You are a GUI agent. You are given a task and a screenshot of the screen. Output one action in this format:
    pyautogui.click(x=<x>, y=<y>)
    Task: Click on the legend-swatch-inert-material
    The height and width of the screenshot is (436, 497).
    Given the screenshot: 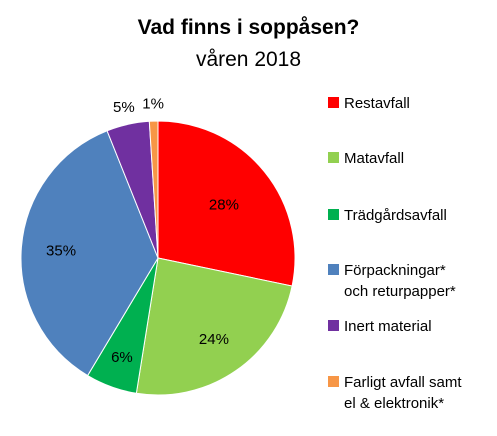 What is the action you would take?
    pyautogui.click(x=333, y=325)
    